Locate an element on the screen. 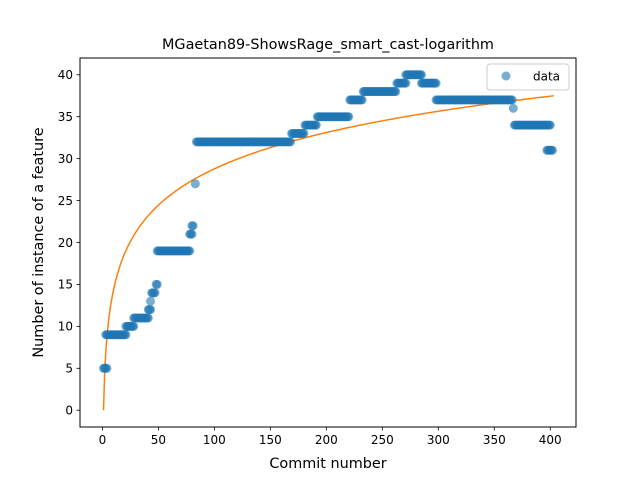 This screenshot has width=640, height=480. x-tick-label: 250 is located at coordinates (382, 440).